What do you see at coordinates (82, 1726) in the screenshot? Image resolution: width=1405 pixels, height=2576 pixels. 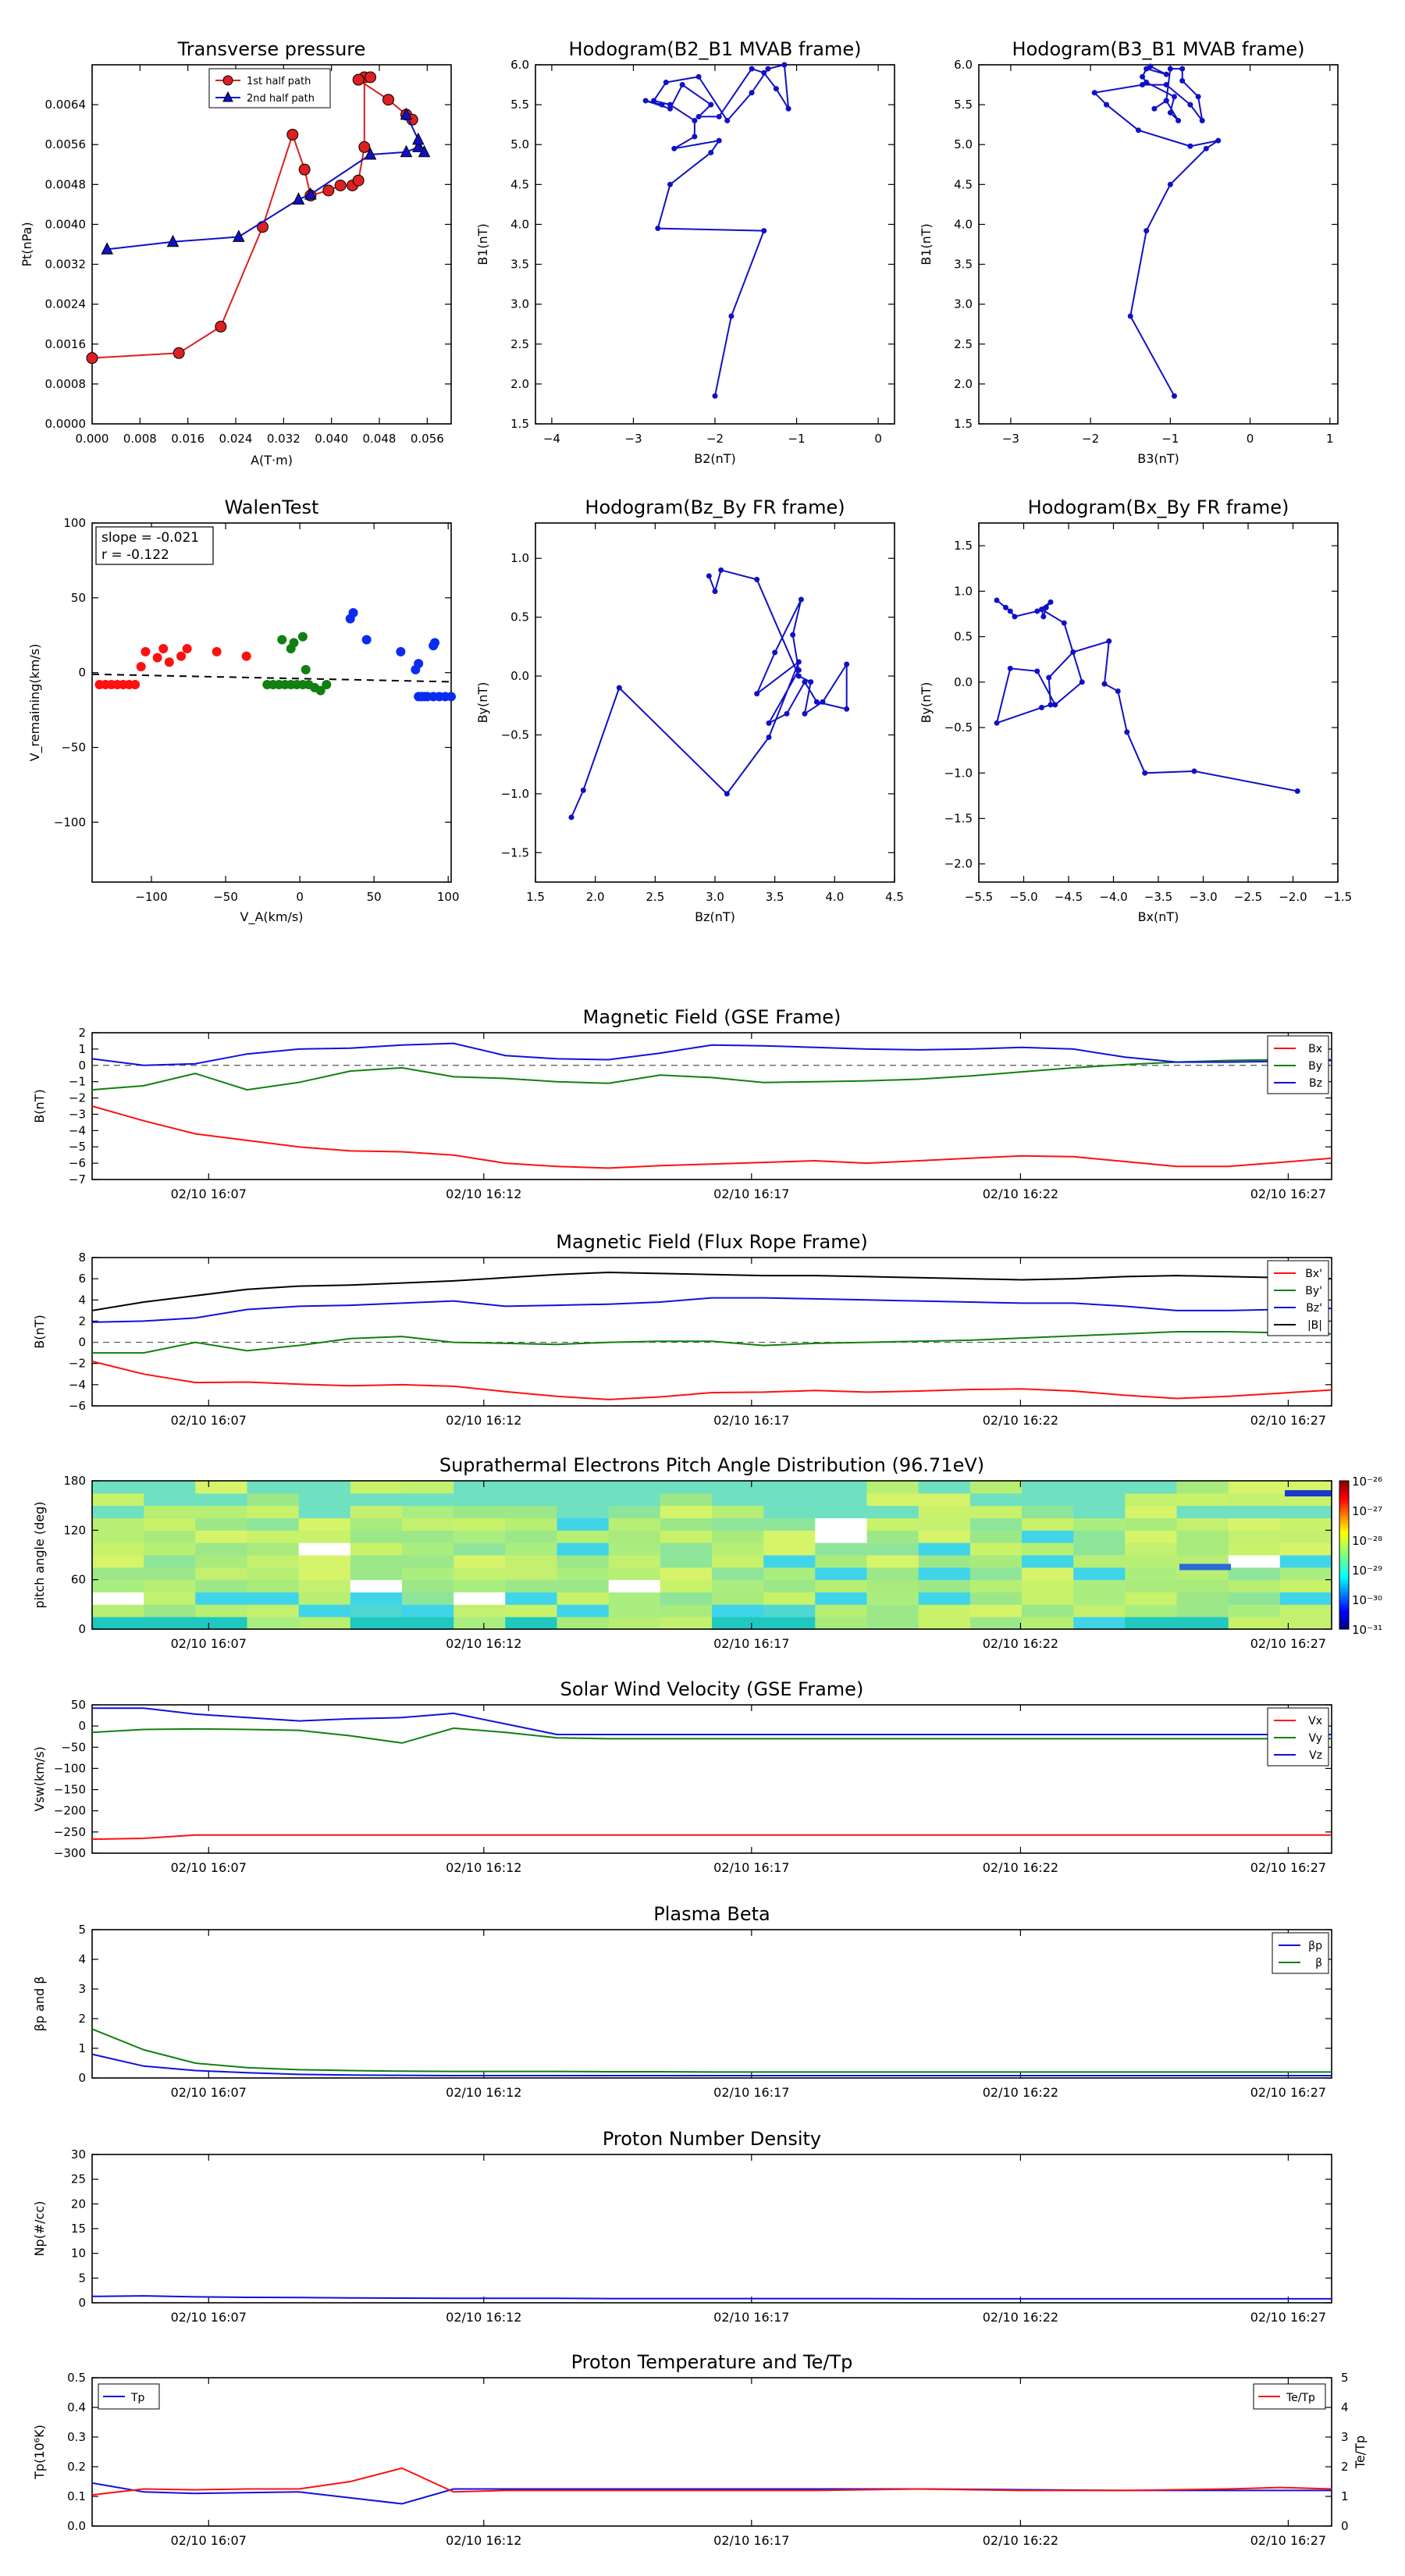 I see `sw-ytick-label: 0` at bounding box center [82, 1726].